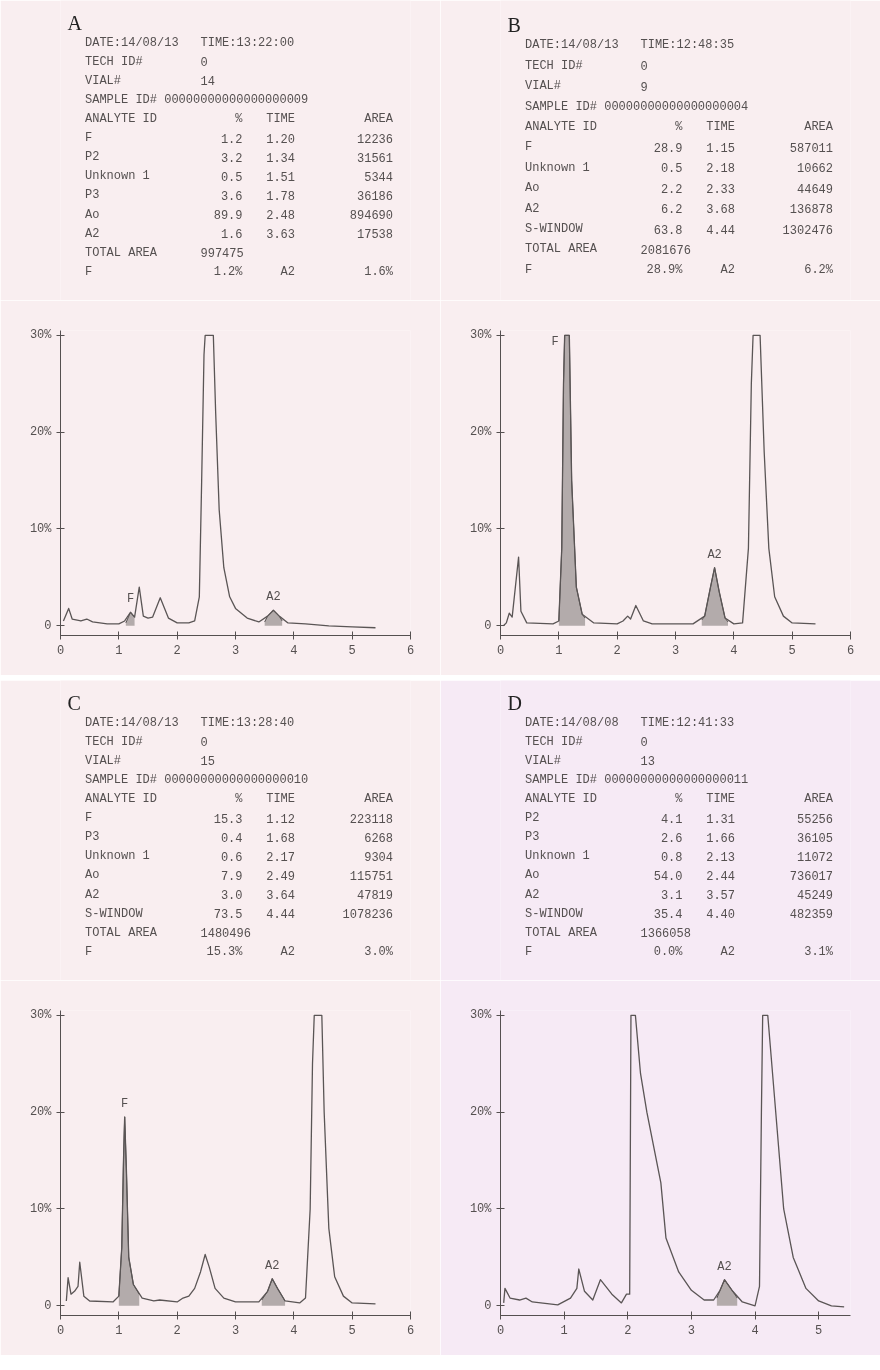  What do you see at coordinates (586, 87) in the screenshot?
I see `text: VIAL# 9` at bounding box center [586, 87].